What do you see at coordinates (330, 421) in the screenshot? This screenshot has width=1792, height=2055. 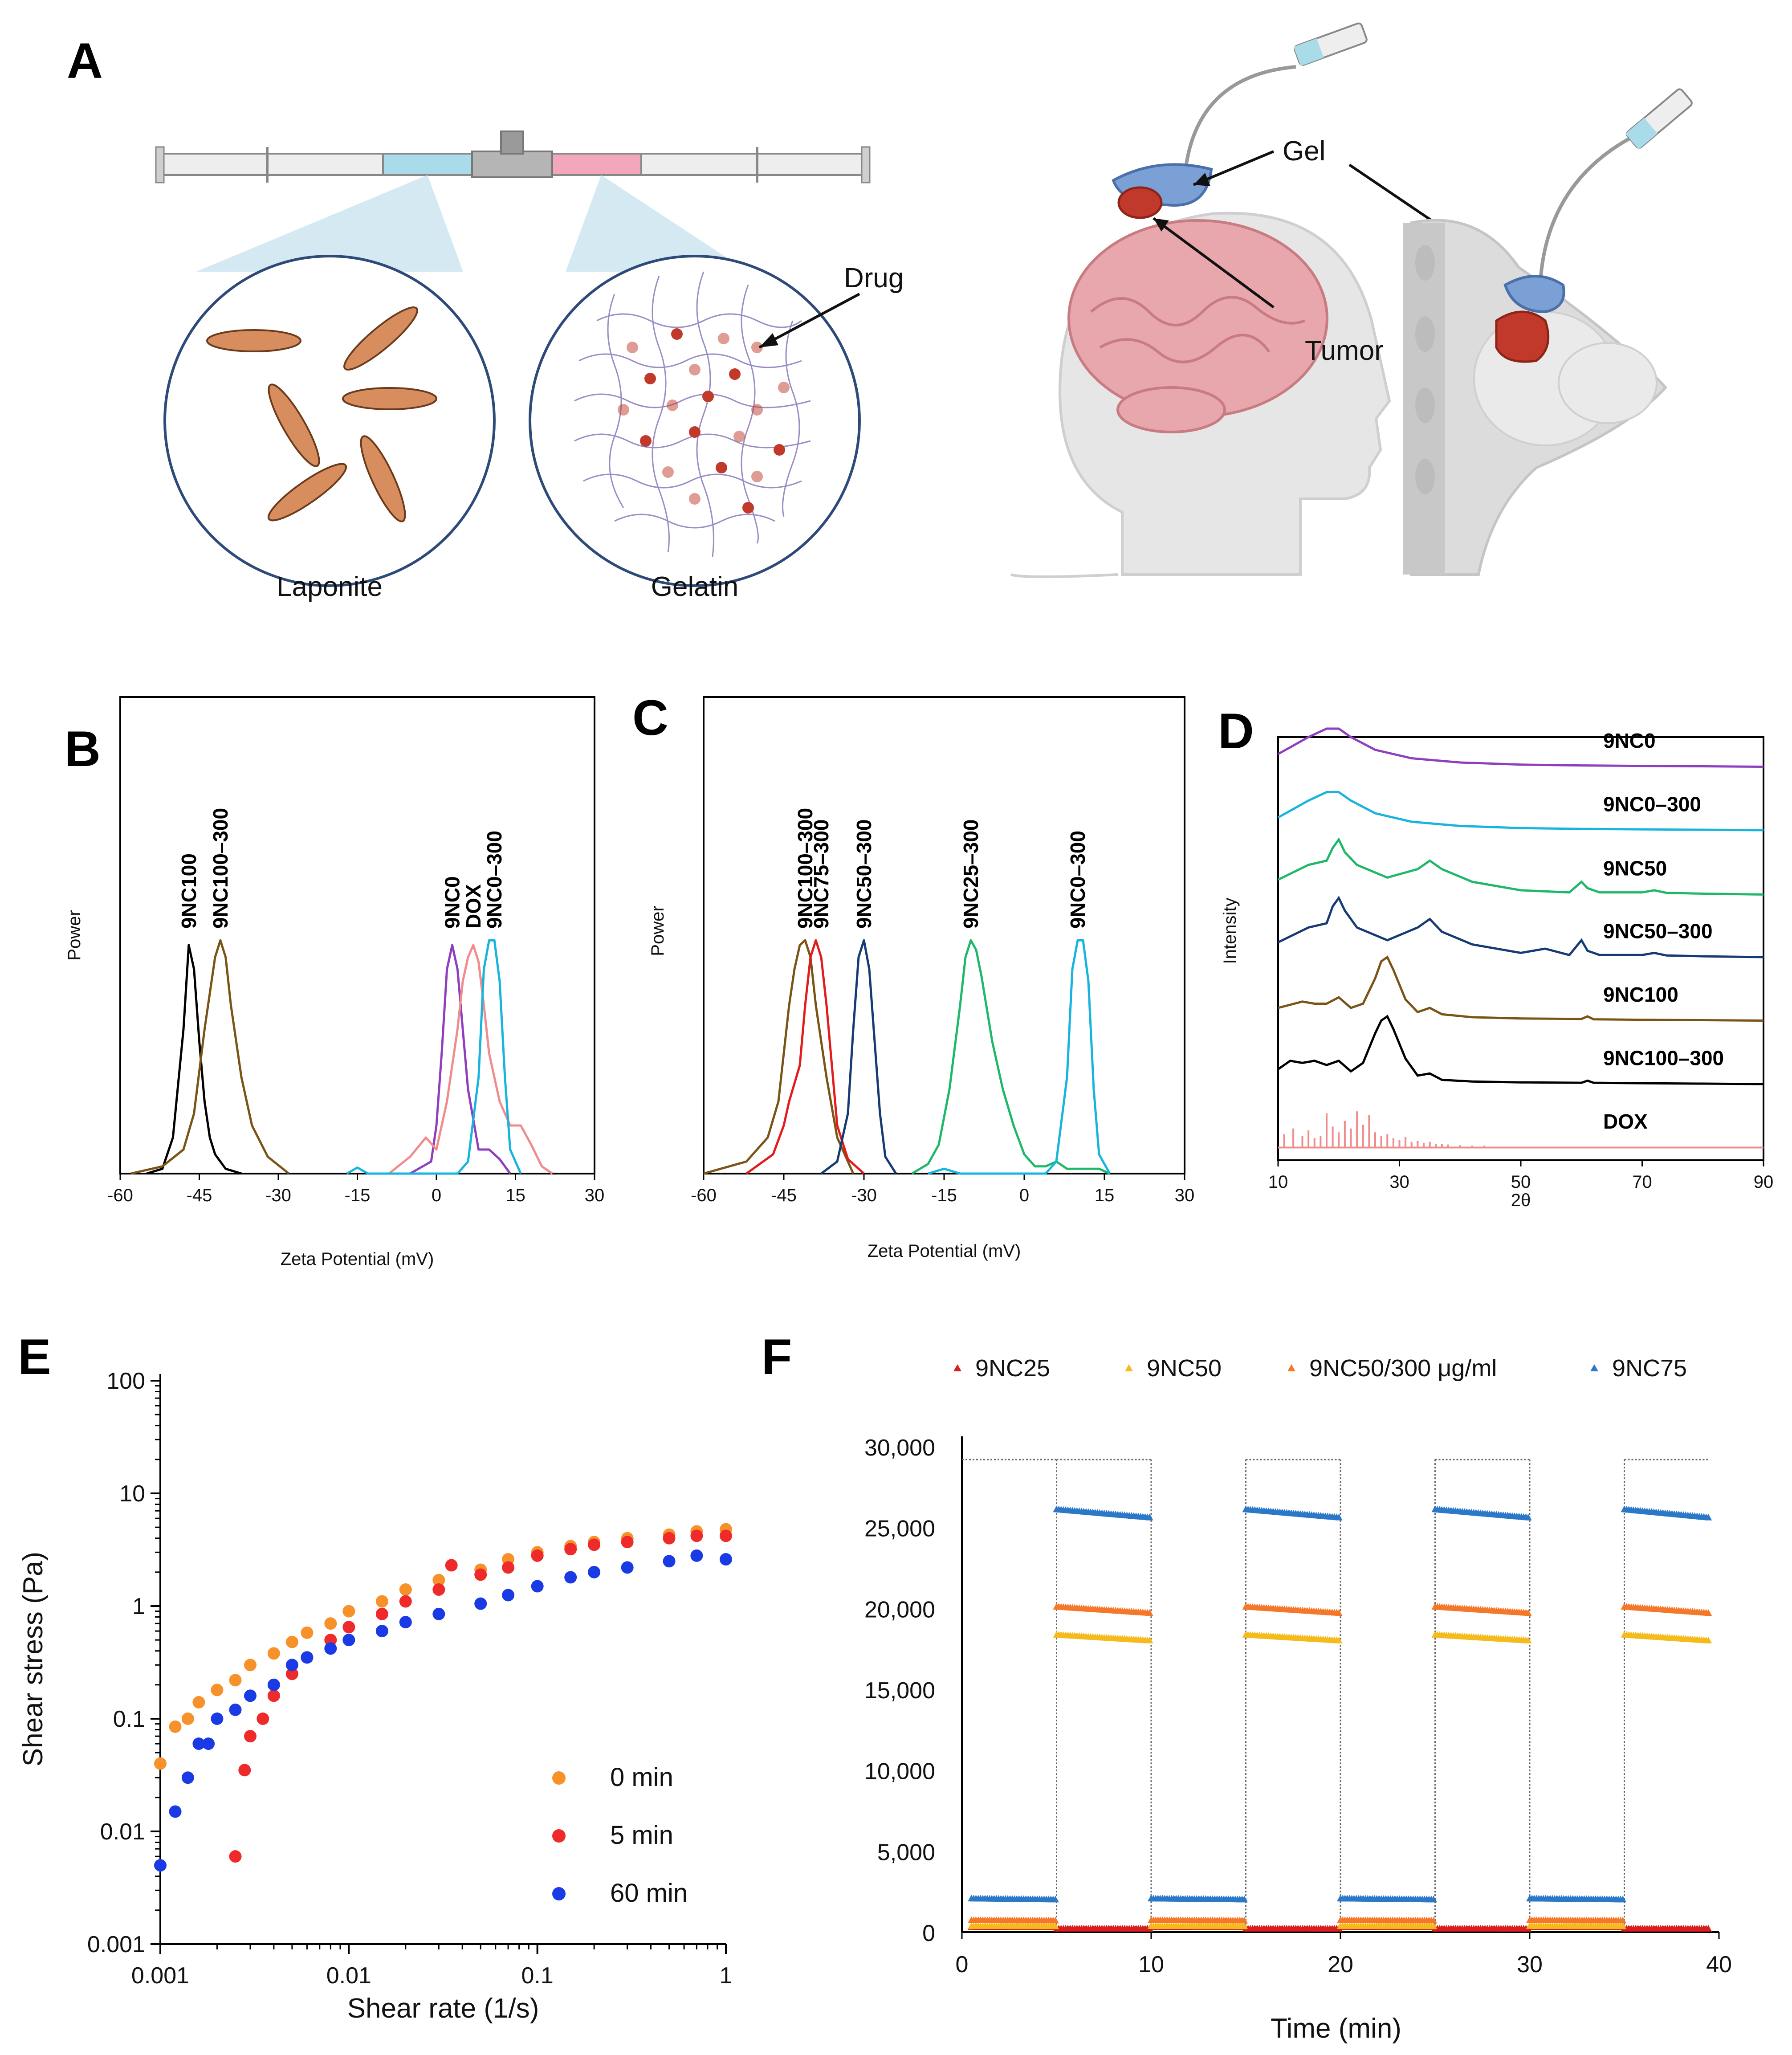 I see `laponite-circle` at bounding box center [330, 421].